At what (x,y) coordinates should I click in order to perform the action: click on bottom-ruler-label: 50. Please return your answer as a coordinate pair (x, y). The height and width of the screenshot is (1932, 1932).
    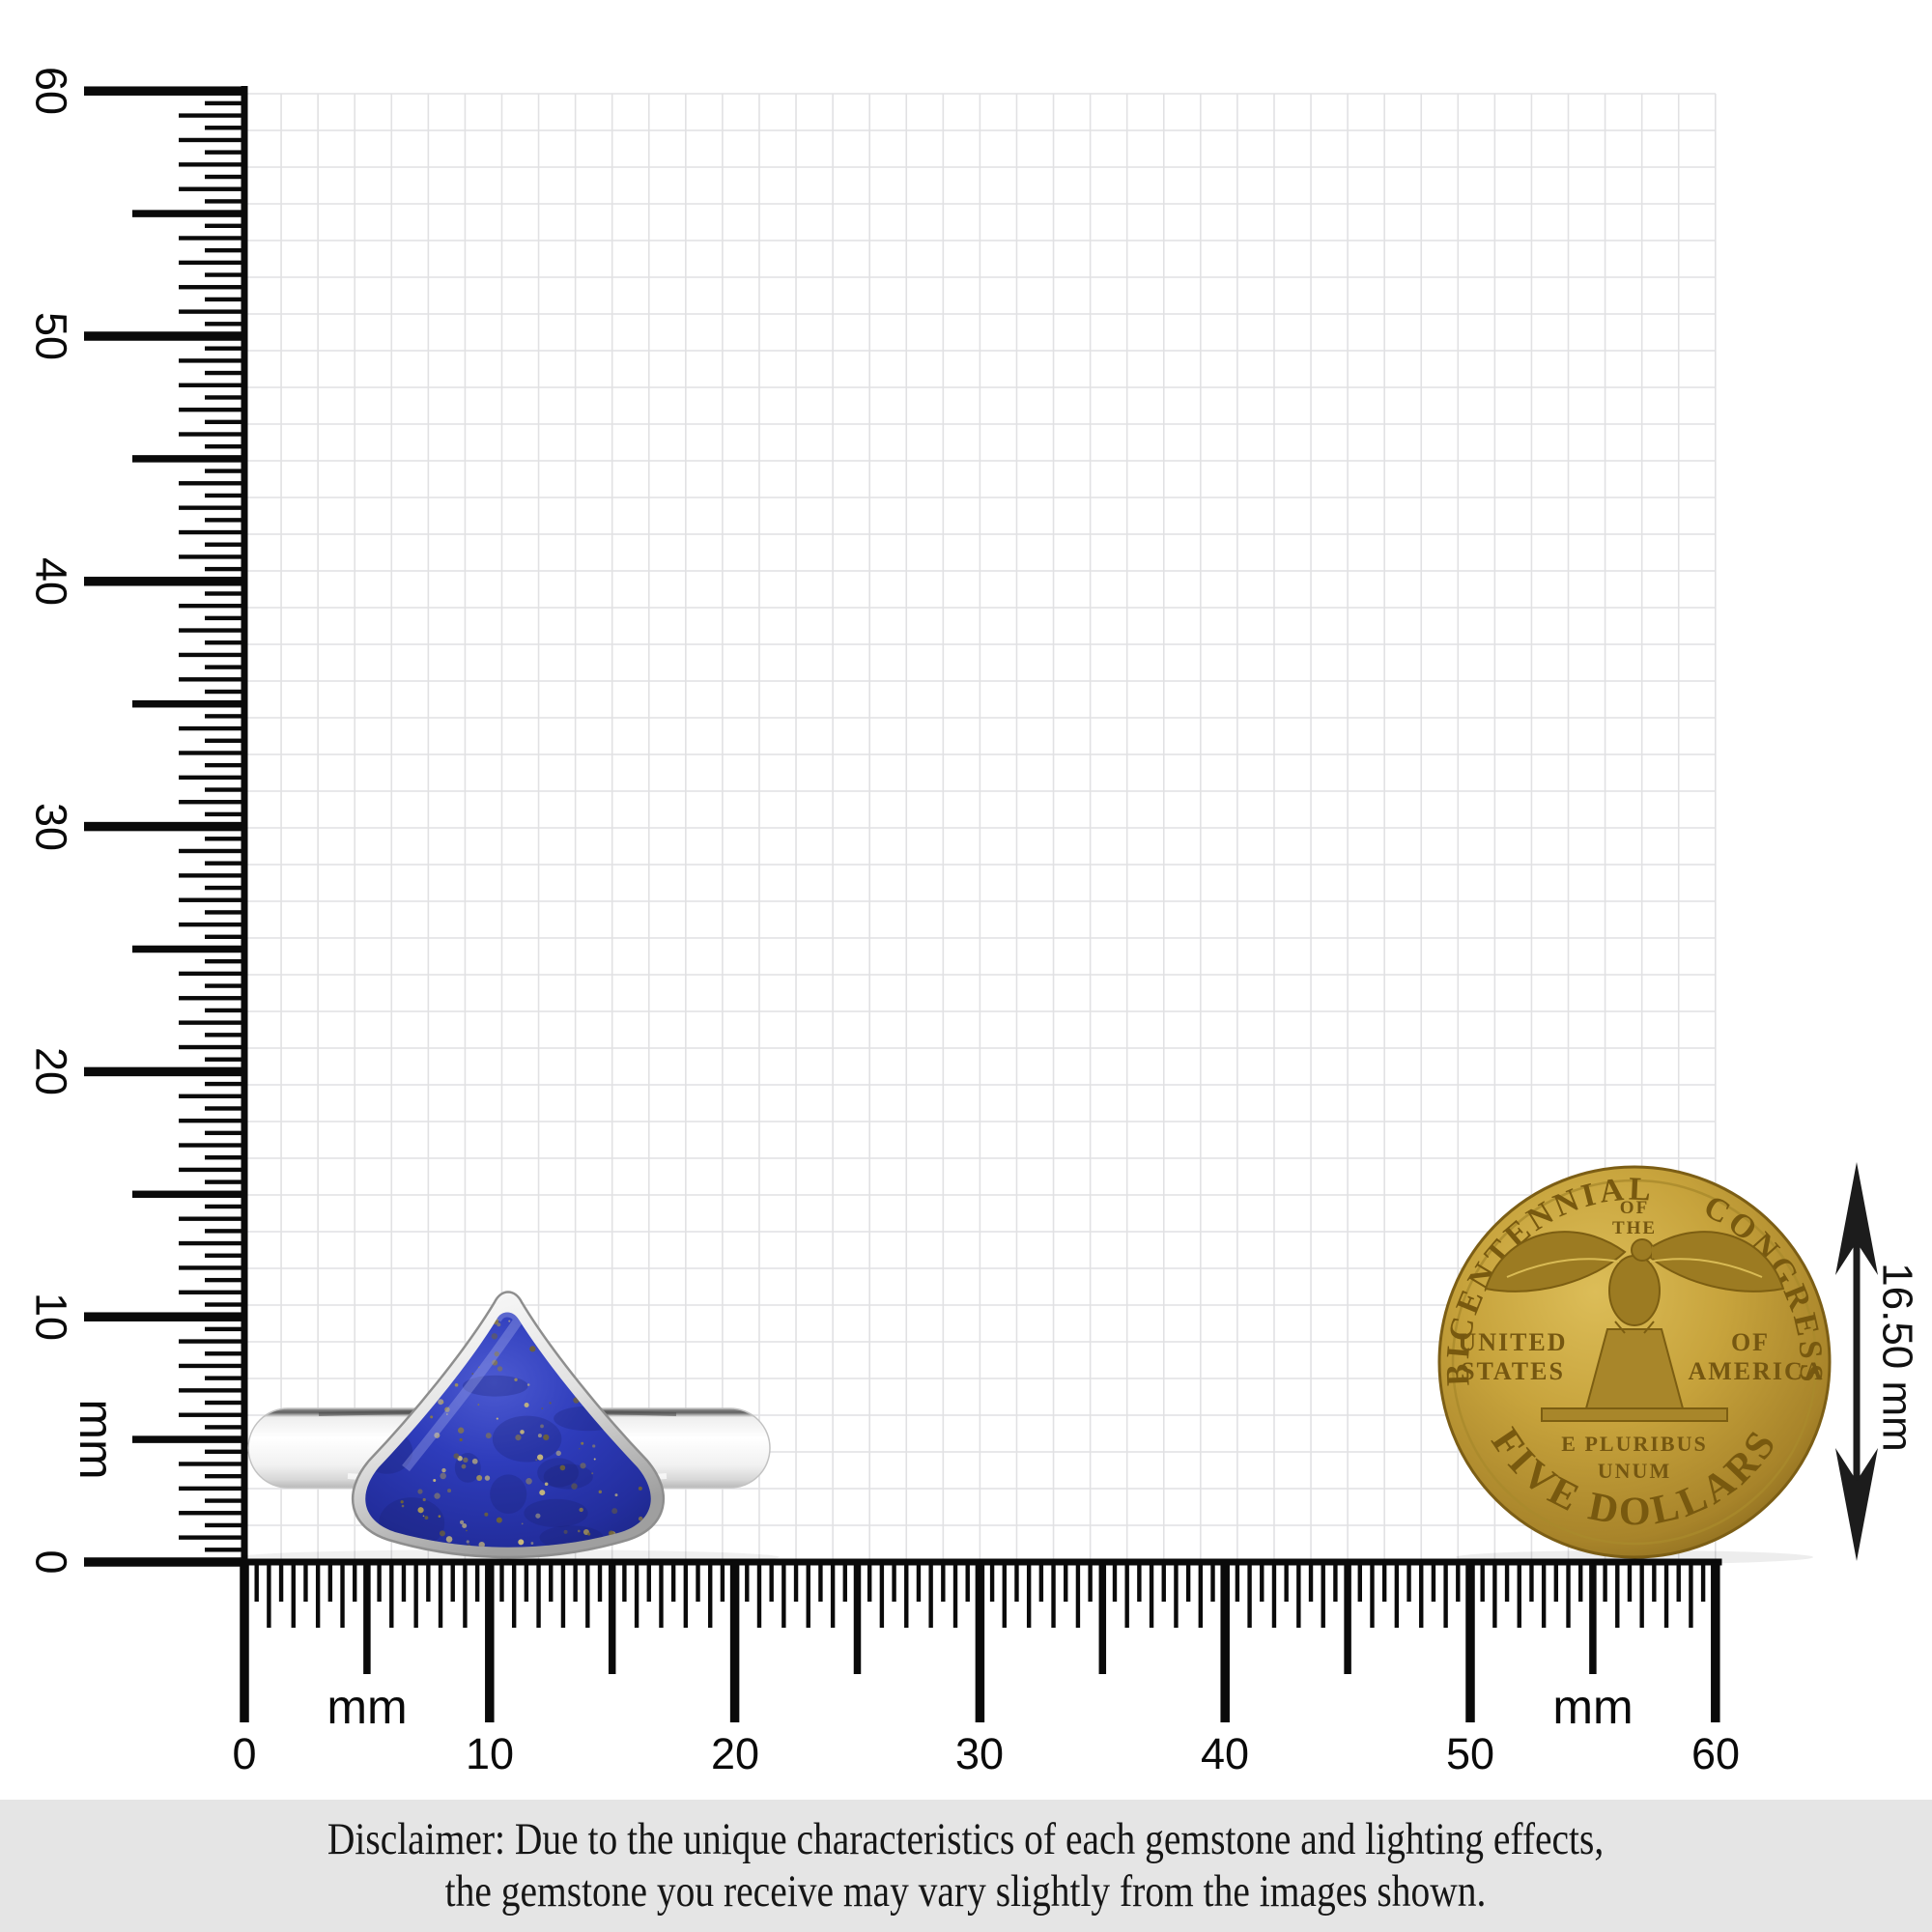
    Looking at the image, I should click on (1470, 1753).